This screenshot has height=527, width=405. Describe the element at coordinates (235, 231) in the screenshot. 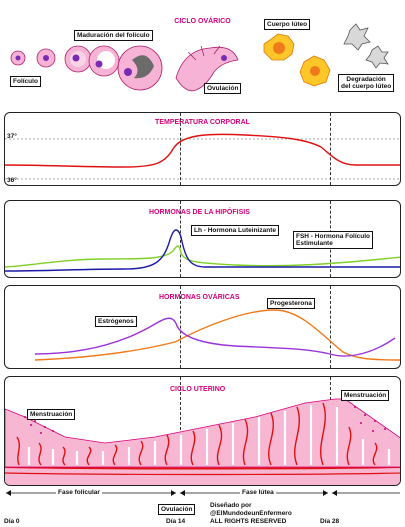

I see `lh-label: Lh - Hormona Luteinizante` at that location.